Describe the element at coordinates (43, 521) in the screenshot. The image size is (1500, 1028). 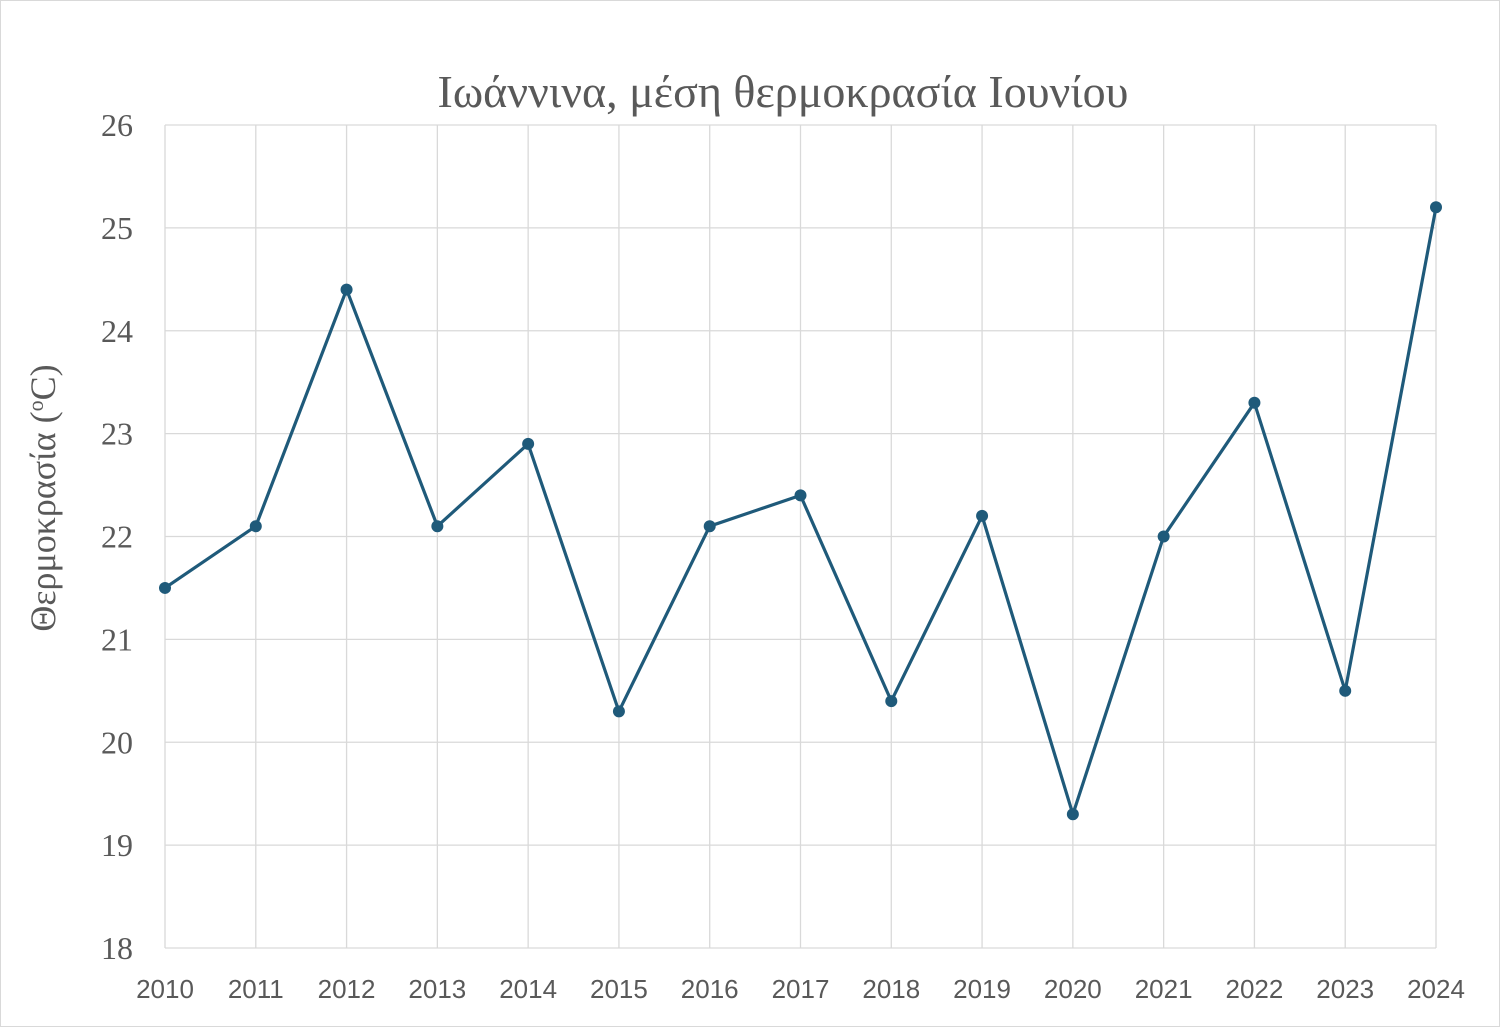
I see `y-axis-label-text: Θερμοκρασία (` at that location.